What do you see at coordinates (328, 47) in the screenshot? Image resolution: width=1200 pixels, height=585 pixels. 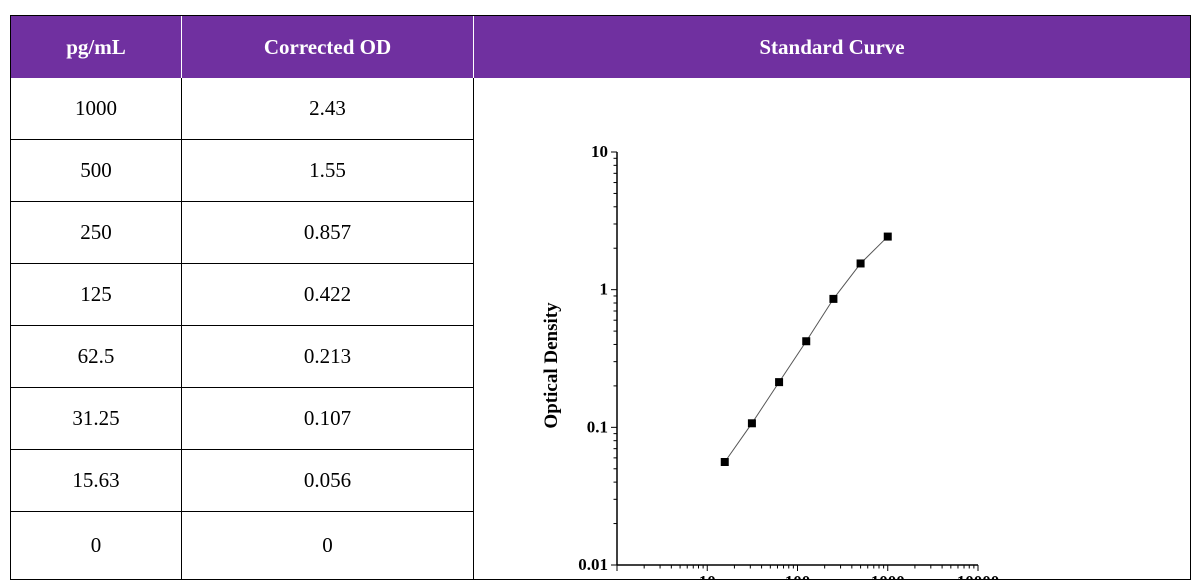 I see `header-corrected-od: Corrected OD` at bounding box center [328, 47].